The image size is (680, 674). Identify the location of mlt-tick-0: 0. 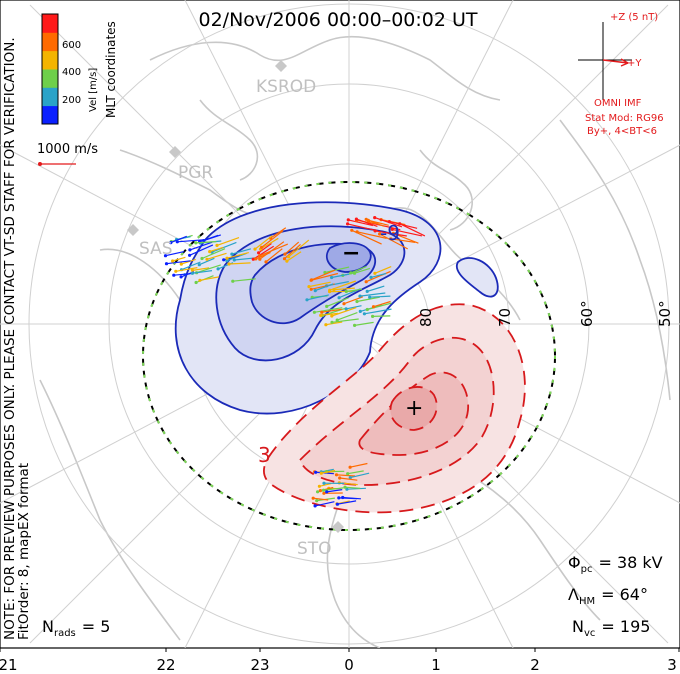
(349, 665).